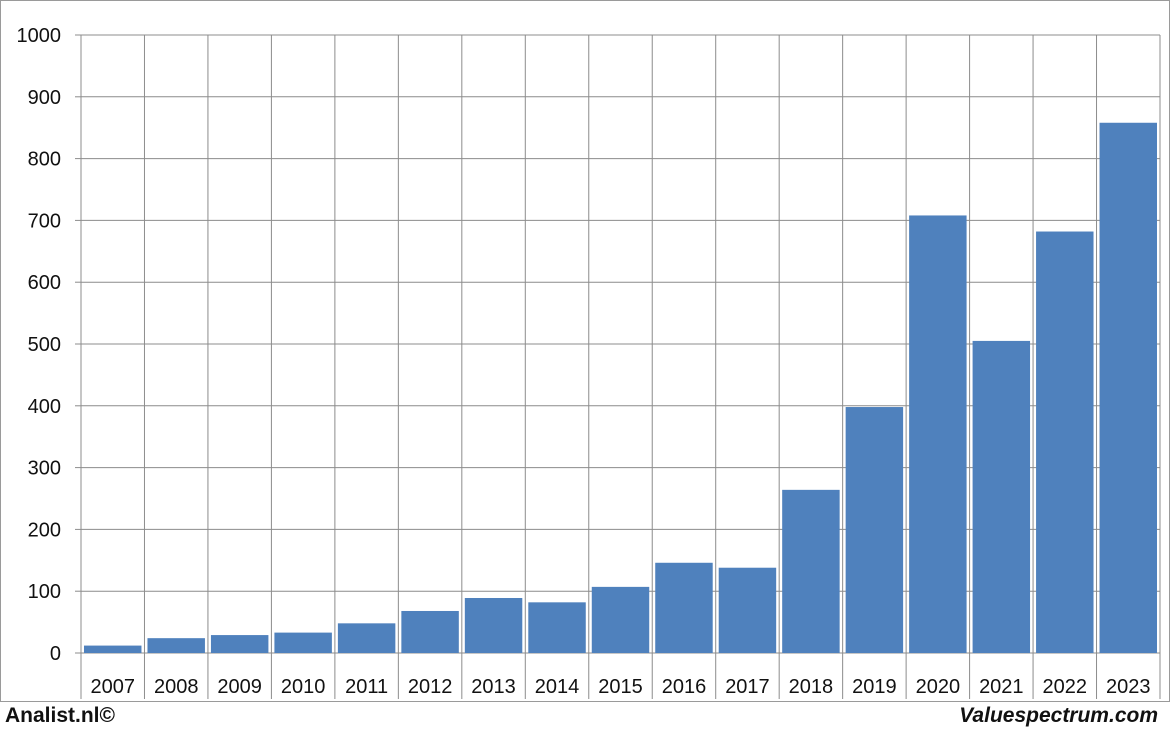 This screenshot has width=1172, height=734. Describe the element at coordinates (1001, 687) in the screenshot. I see `x-tick-label: 2021` at that location.